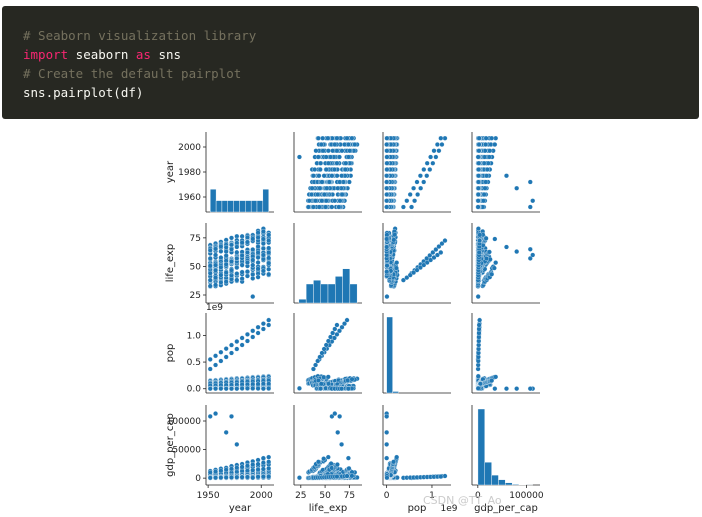 The width and height of the screenshot is (702, 517). I want to click on y-axis-label: year, so click(170, 171).